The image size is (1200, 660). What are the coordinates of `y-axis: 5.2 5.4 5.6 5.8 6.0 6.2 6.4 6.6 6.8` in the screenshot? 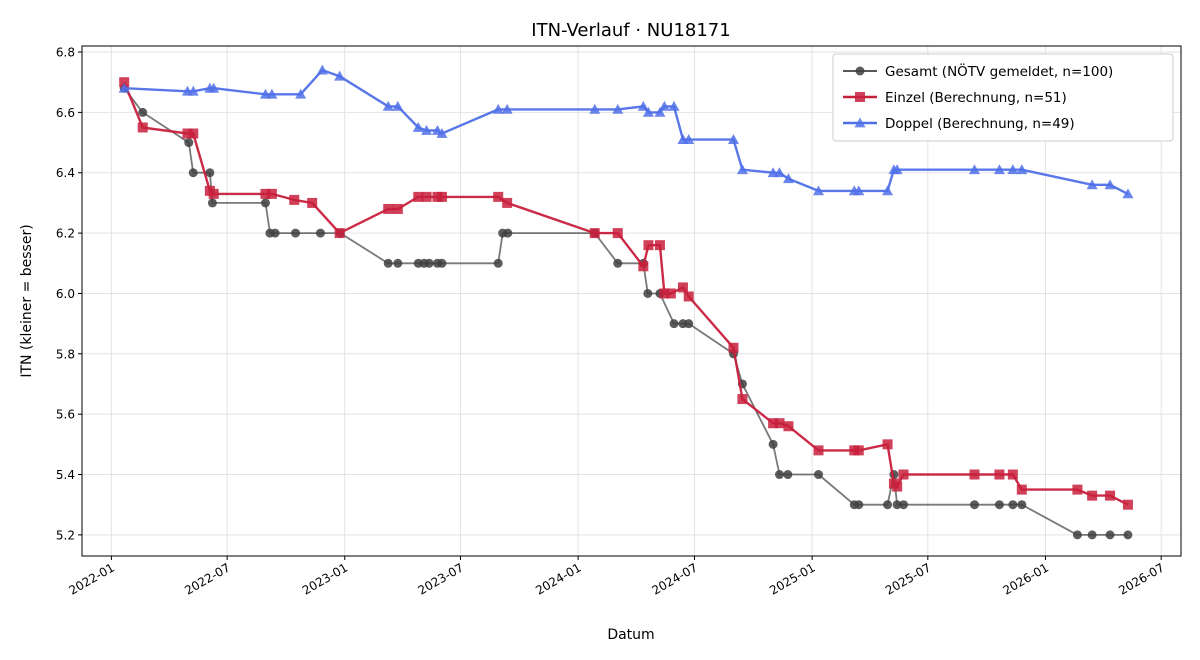 It's located at (69, 294).